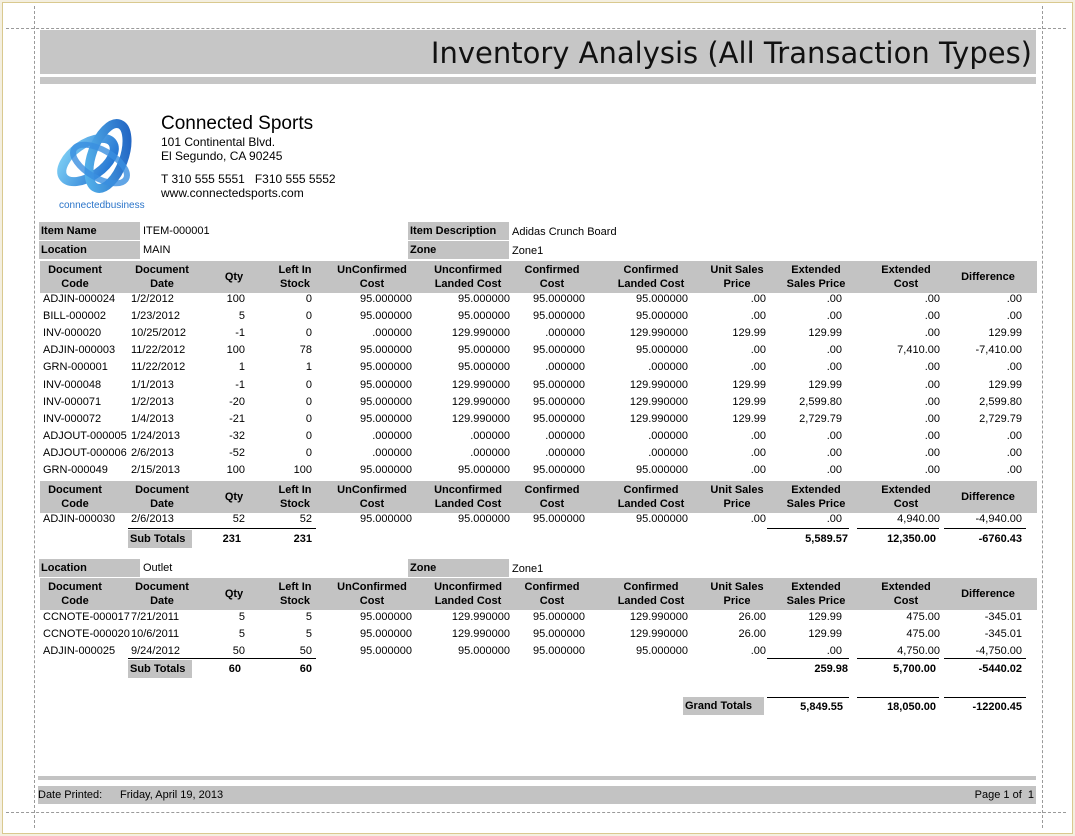  Describe the element at coordinates (538, 80) in the screenshot. I see `title-underline-bar` at that location.